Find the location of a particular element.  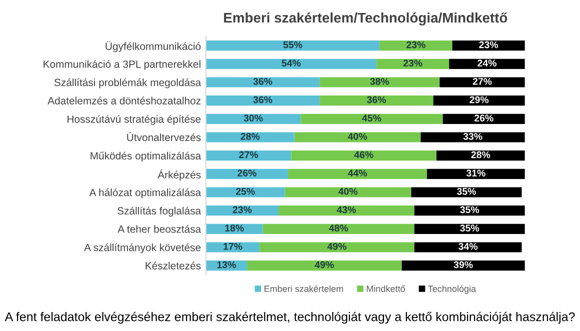

data-label: 30% is located at coordinates (253, 118).